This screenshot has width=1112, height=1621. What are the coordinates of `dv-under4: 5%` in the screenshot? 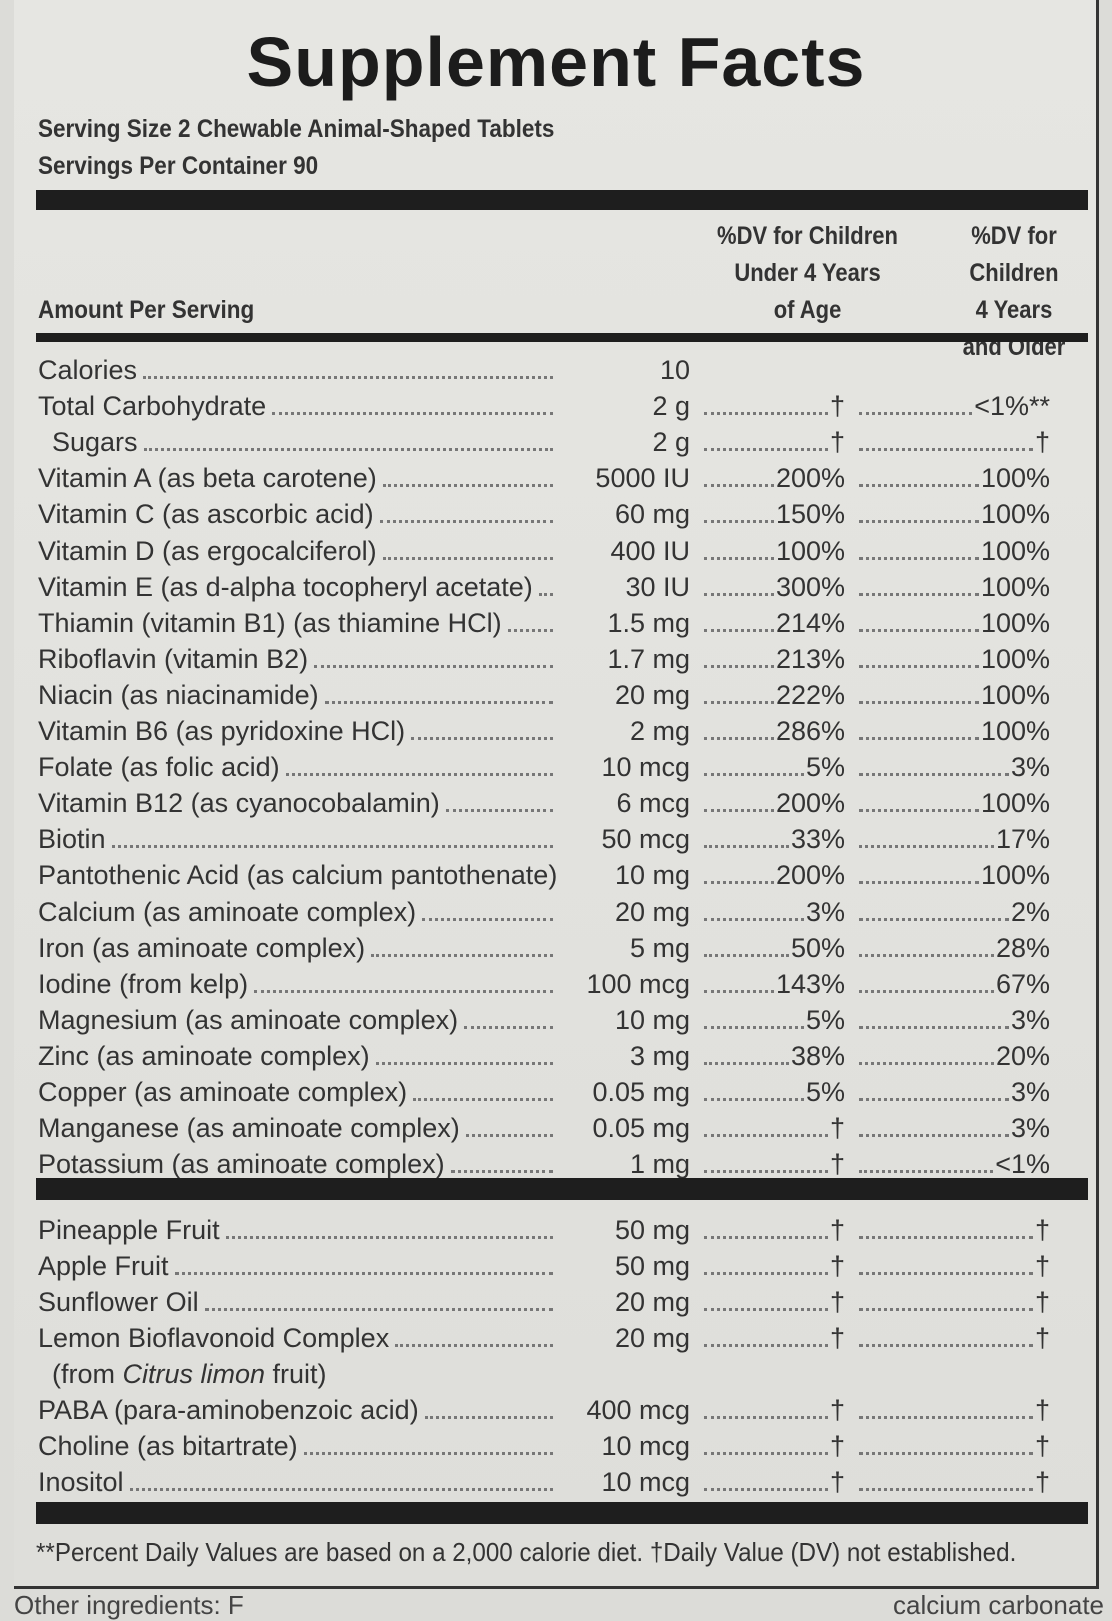 It's located at (825, 767).